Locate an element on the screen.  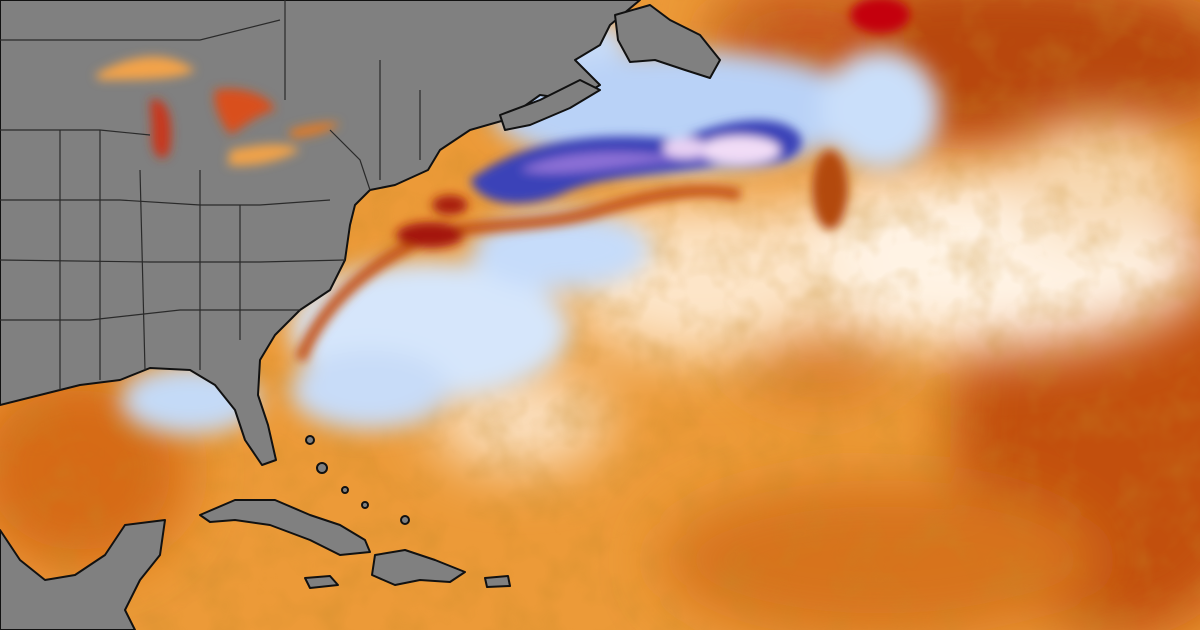
mexico is located at coordinates (83, 574).